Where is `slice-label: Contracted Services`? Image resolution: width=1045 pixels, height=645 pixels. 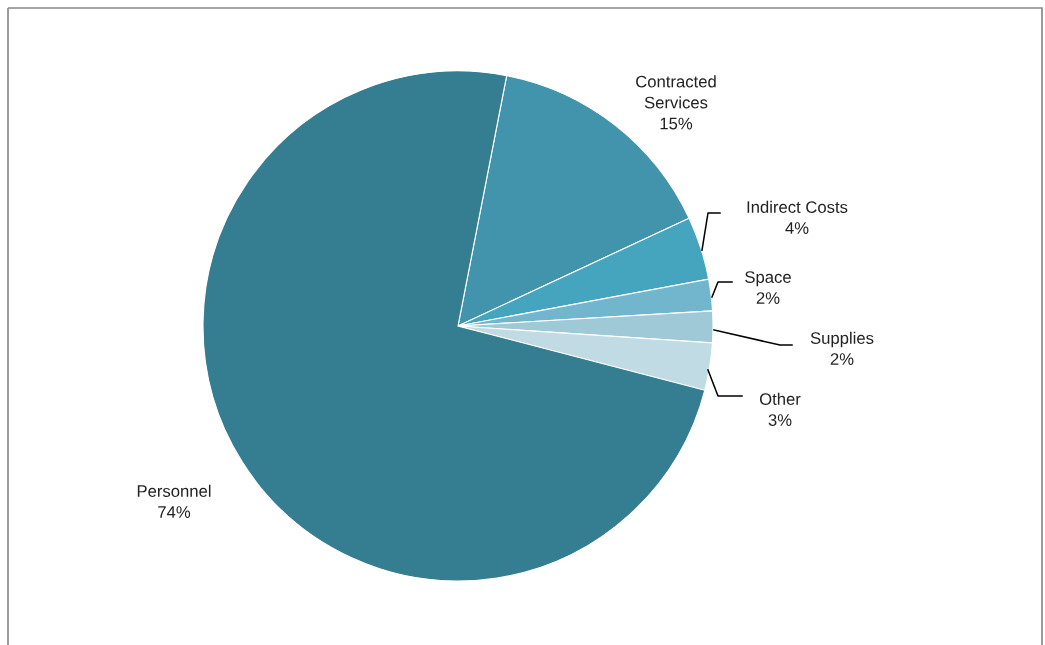
slice-label: Contracted Services is located at coordinates (676, 92).